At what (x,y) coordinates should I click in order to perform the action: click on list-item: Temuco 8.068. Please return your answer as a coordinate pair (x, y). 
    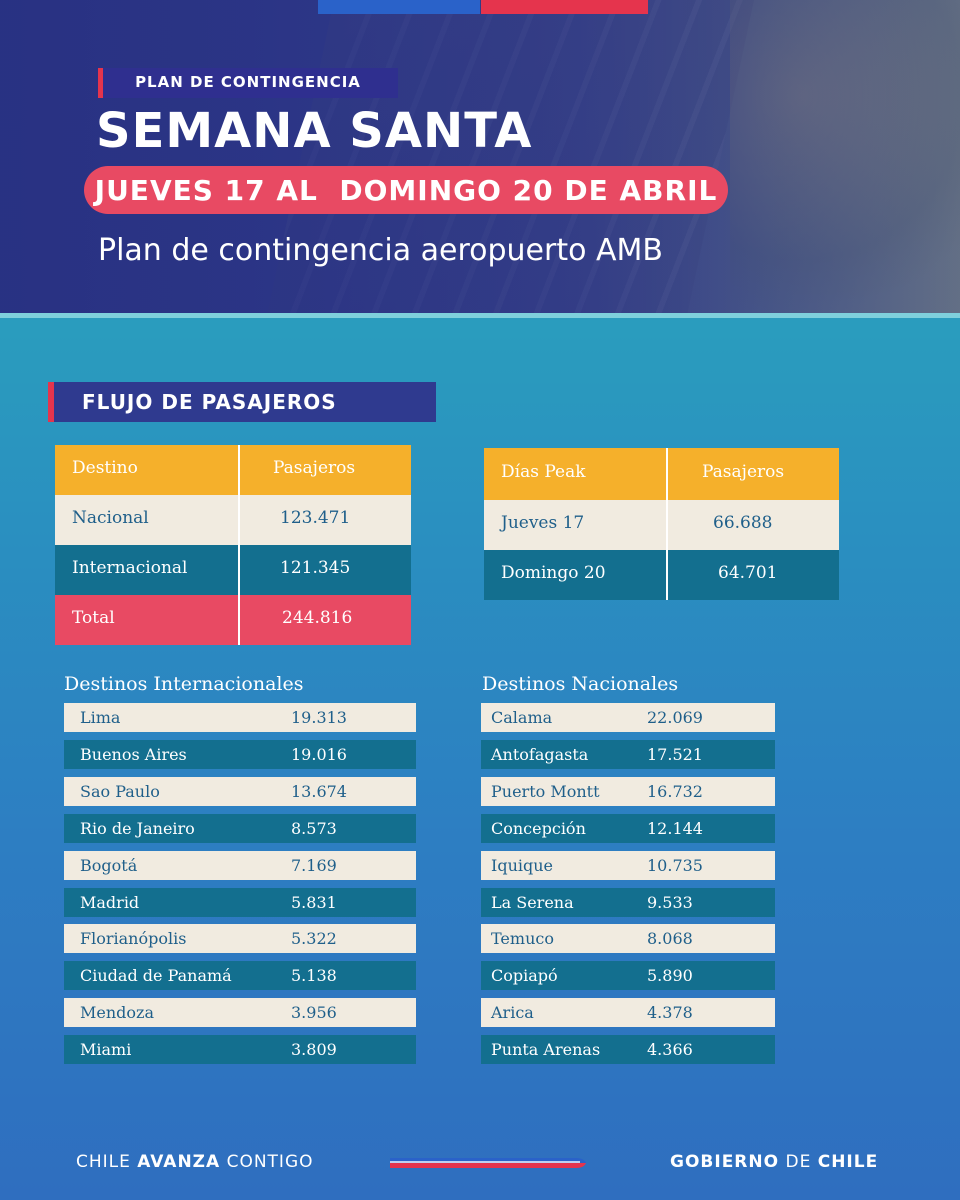
    Looking at the image, I should click on (628, 938).